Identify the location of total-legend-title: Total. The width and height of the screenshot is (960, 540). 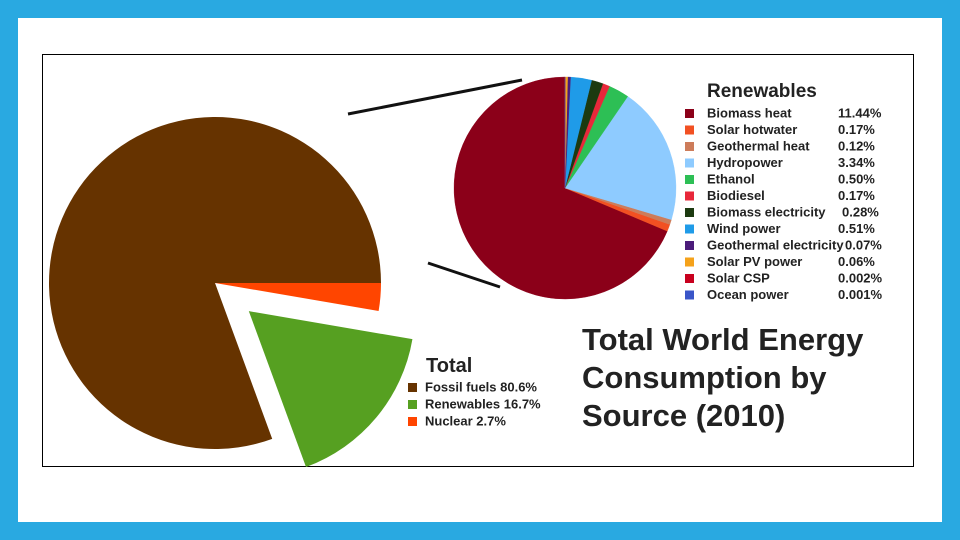
(449, 366).